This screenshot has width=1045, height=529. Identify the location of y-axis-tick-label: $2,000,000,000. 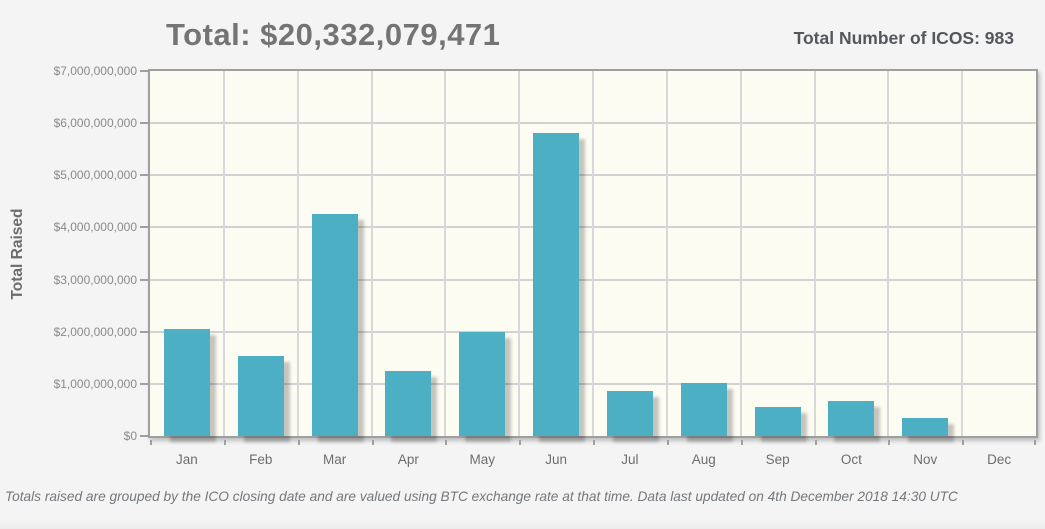
(95, 331).